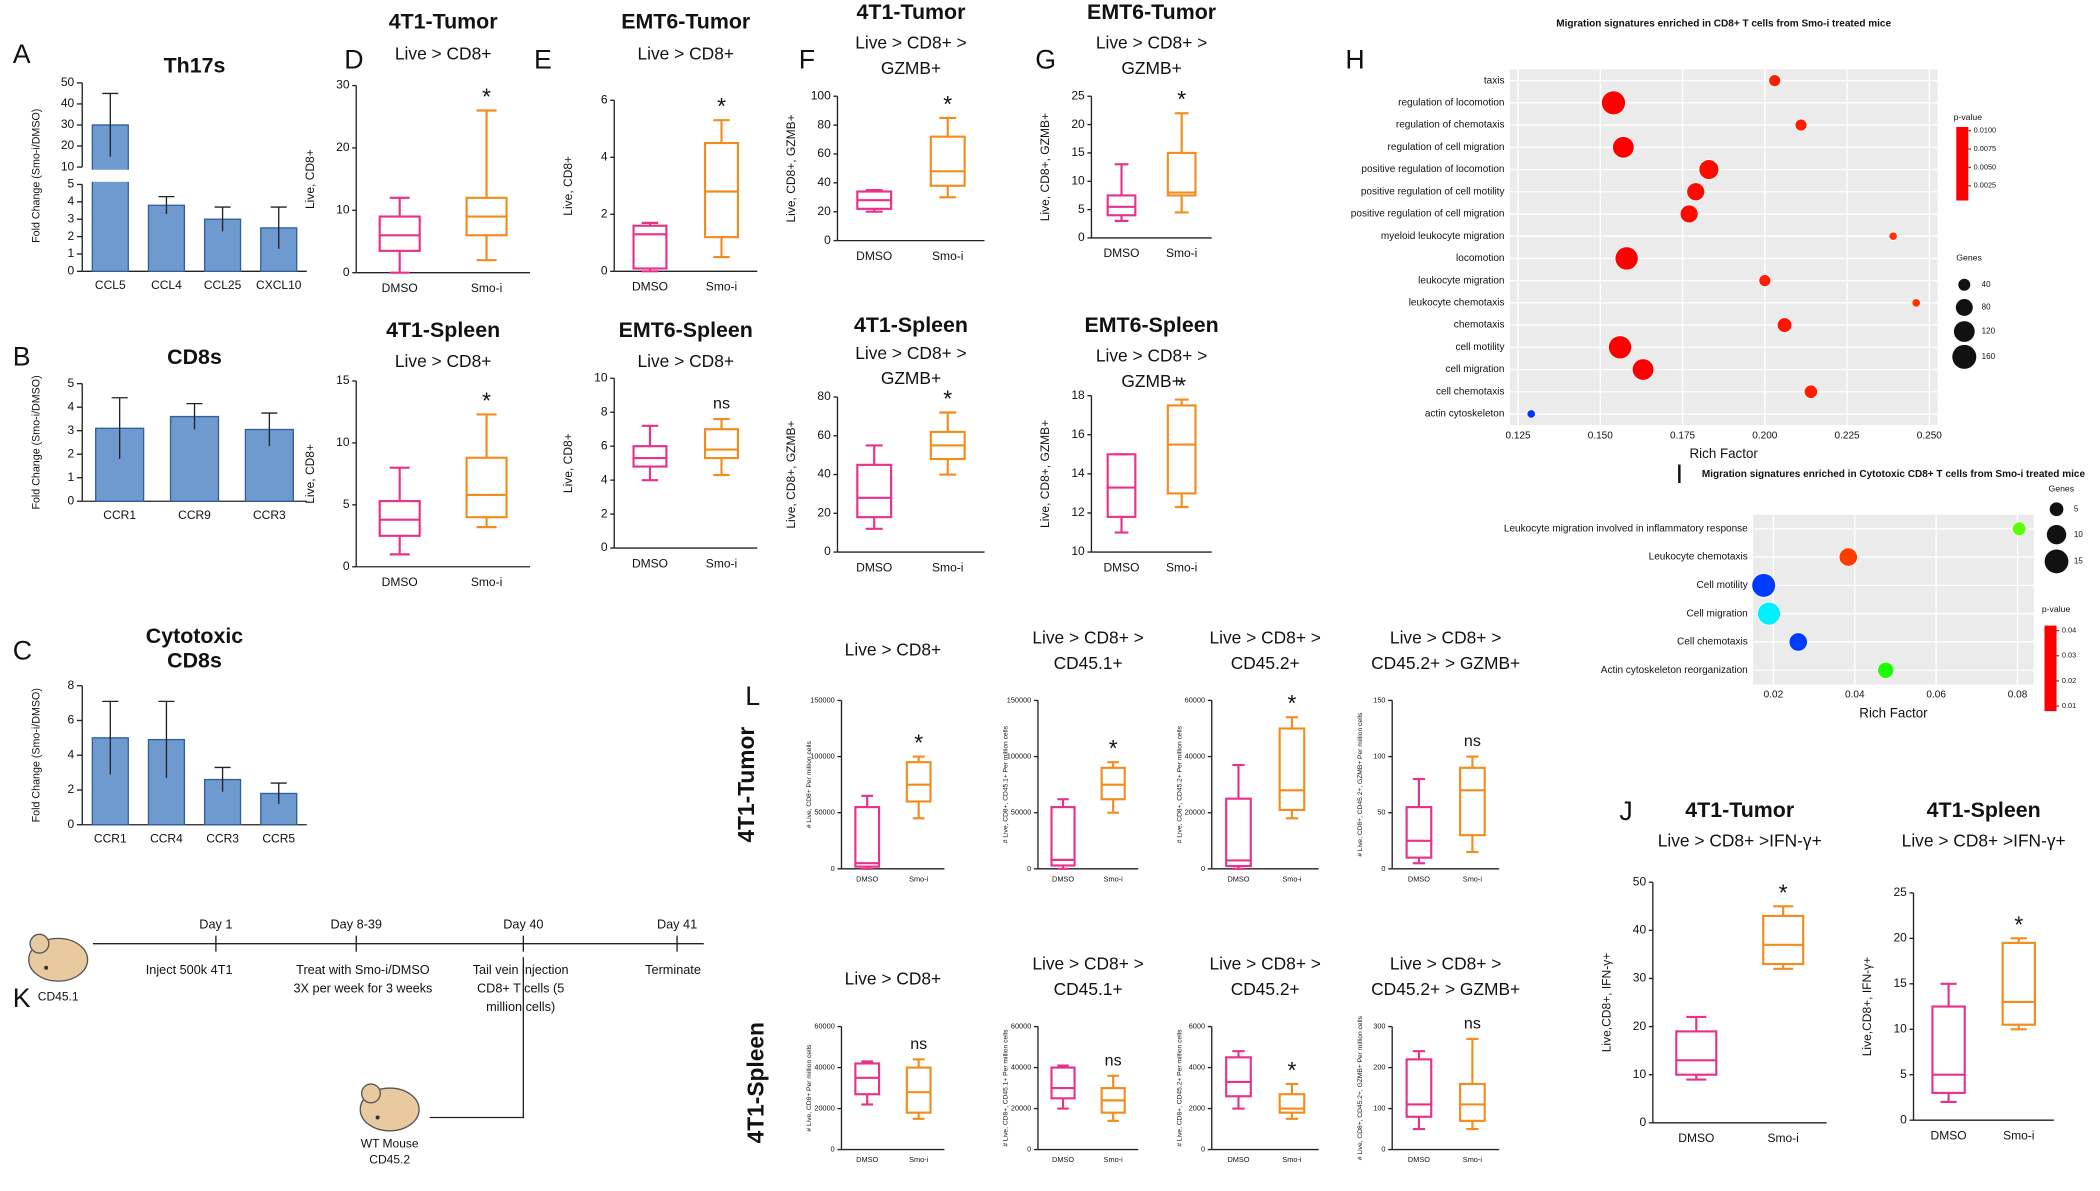 This screenshot has width=2100, height=1191. Describe the element at coordinates (824, 1108) in the screenshot. I see `y-tick-label: 20000` at that location.